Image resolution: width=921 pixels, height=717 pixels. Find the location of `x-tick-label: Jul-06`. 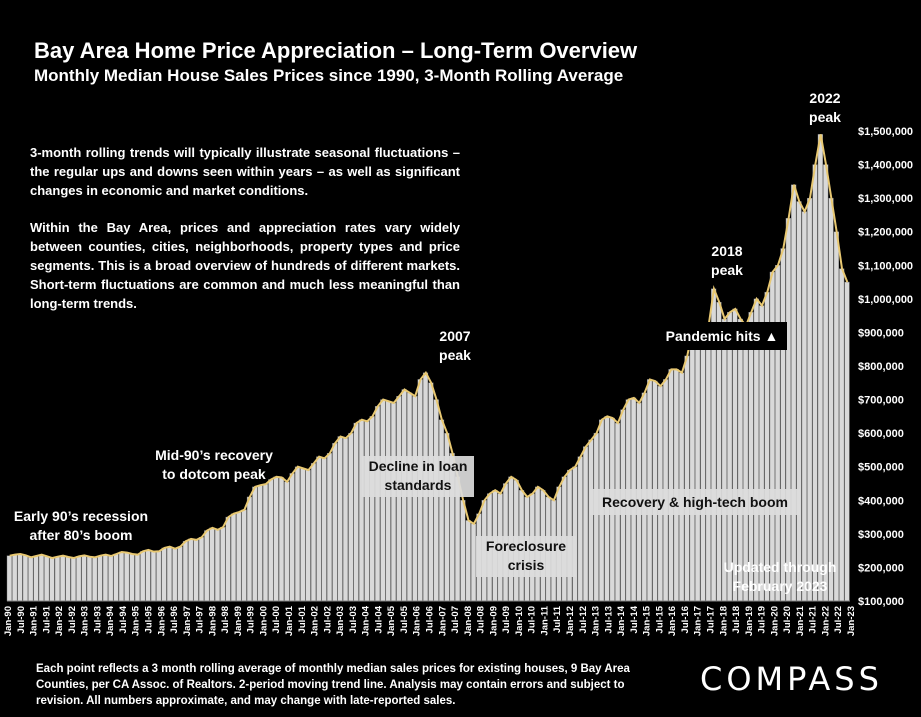

x-tick-label: Jul-06 is located at coordinates (430, 619).